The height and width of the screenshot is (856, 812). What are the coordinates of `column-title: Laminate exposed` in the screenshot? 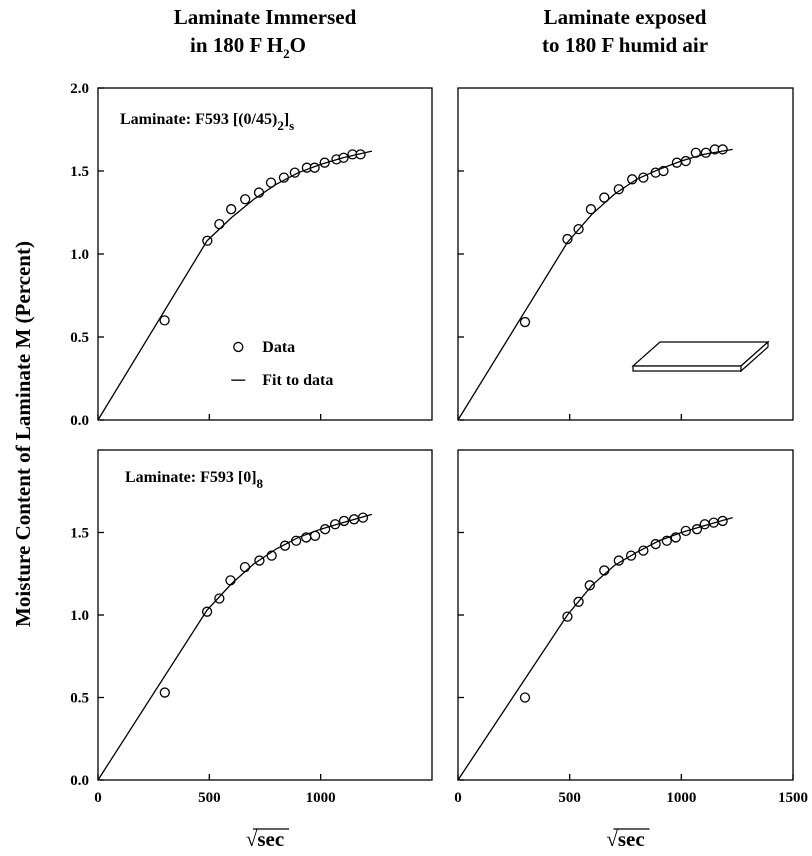 It's located at (625, 17).